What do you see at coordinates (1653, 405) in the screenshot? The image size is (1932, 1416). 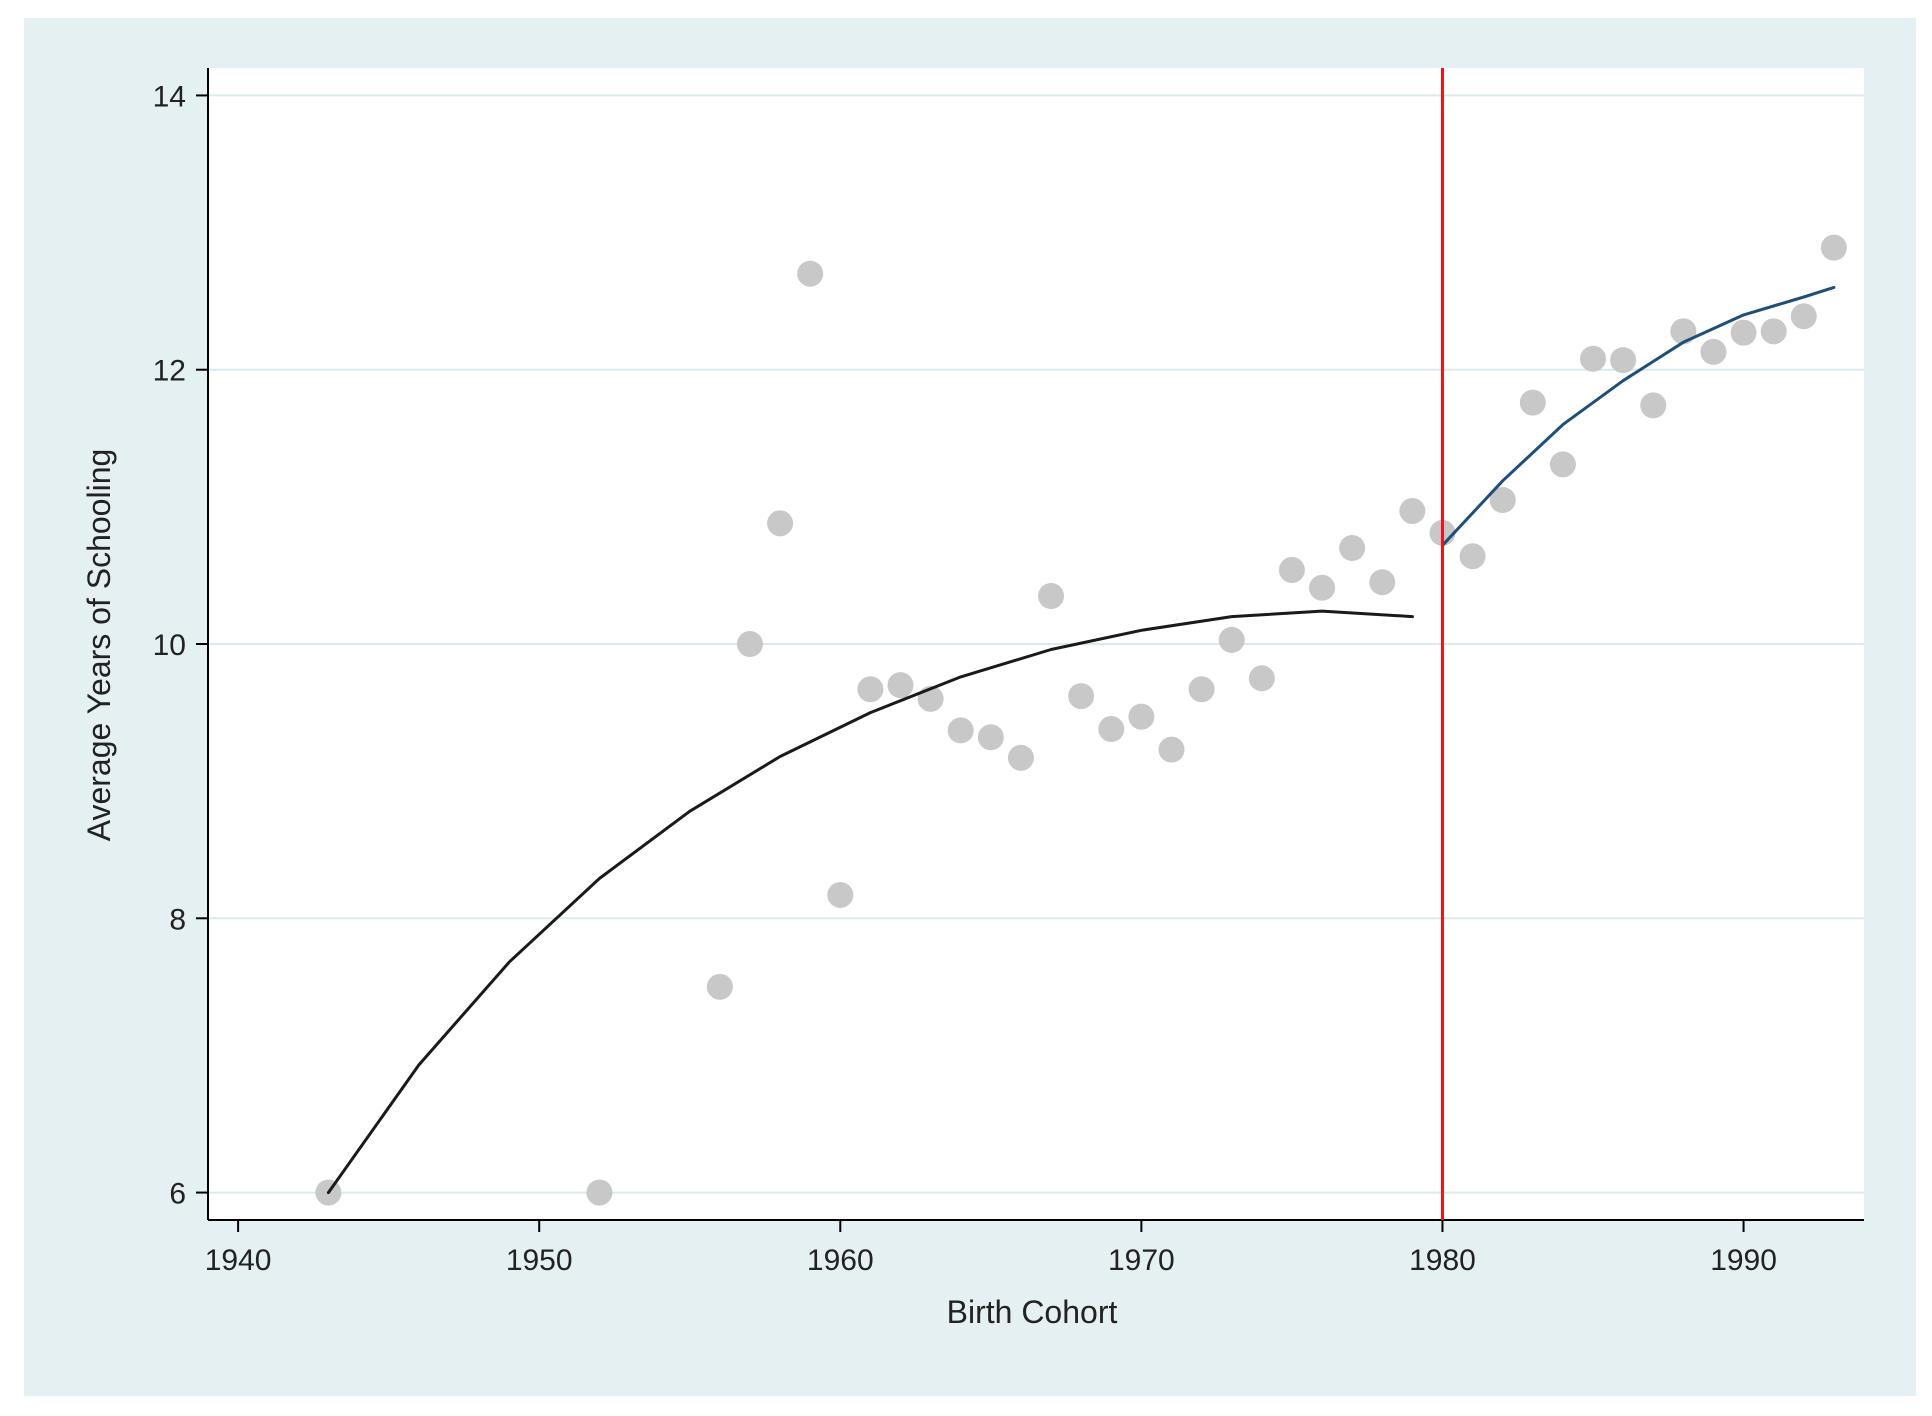 I see `data-point-1987` at bounding box center [1653, 405].